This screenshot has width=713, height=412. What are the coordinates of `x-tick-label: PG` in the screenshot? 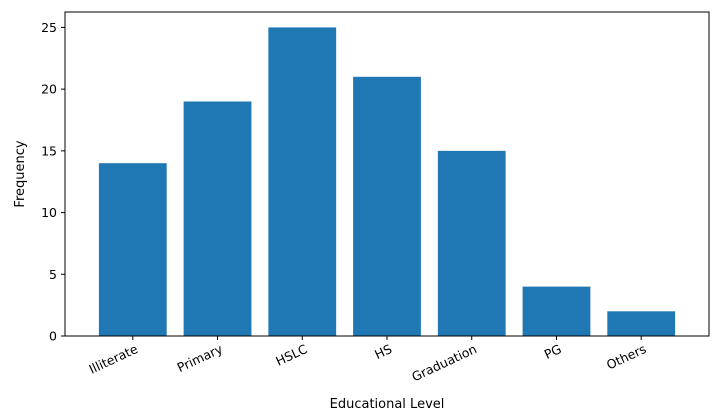 It's located at (553, 351).